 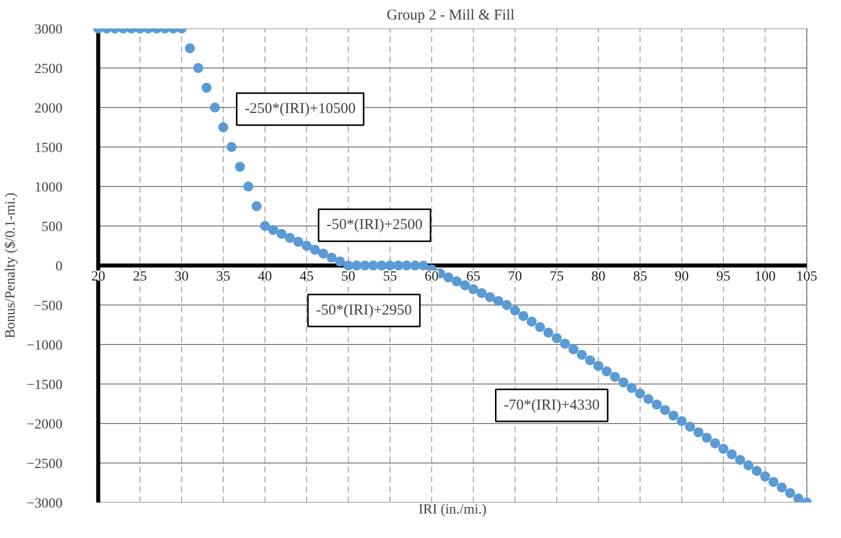 I want to click on x-tick-label: 85, so click(x=640, y=277).